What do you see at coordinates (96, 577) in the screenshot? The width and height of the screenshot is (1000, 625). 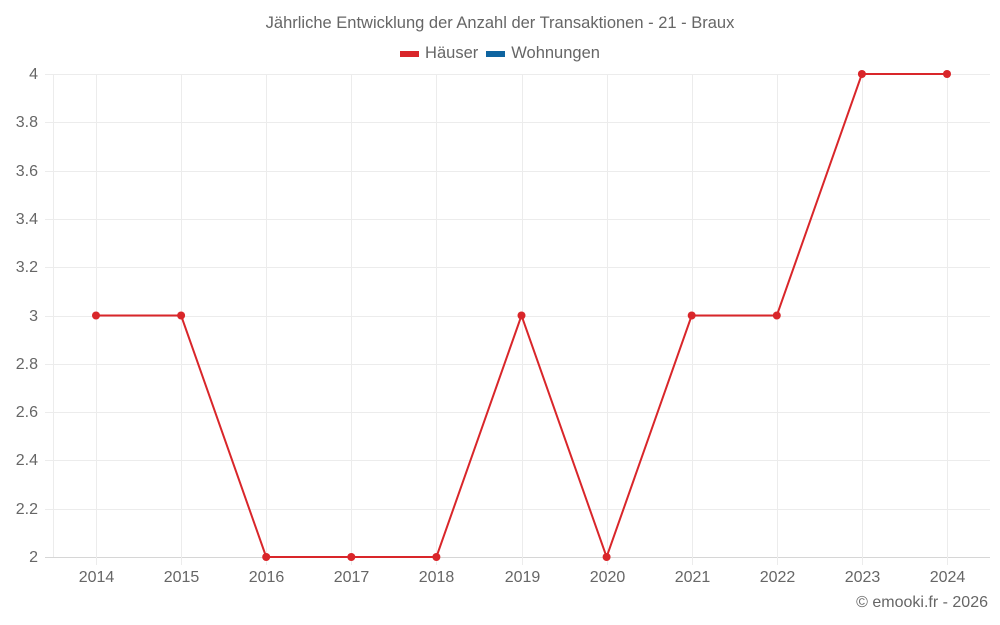 I see `x-tick-label: 2014` at bounding box center [96, 577].